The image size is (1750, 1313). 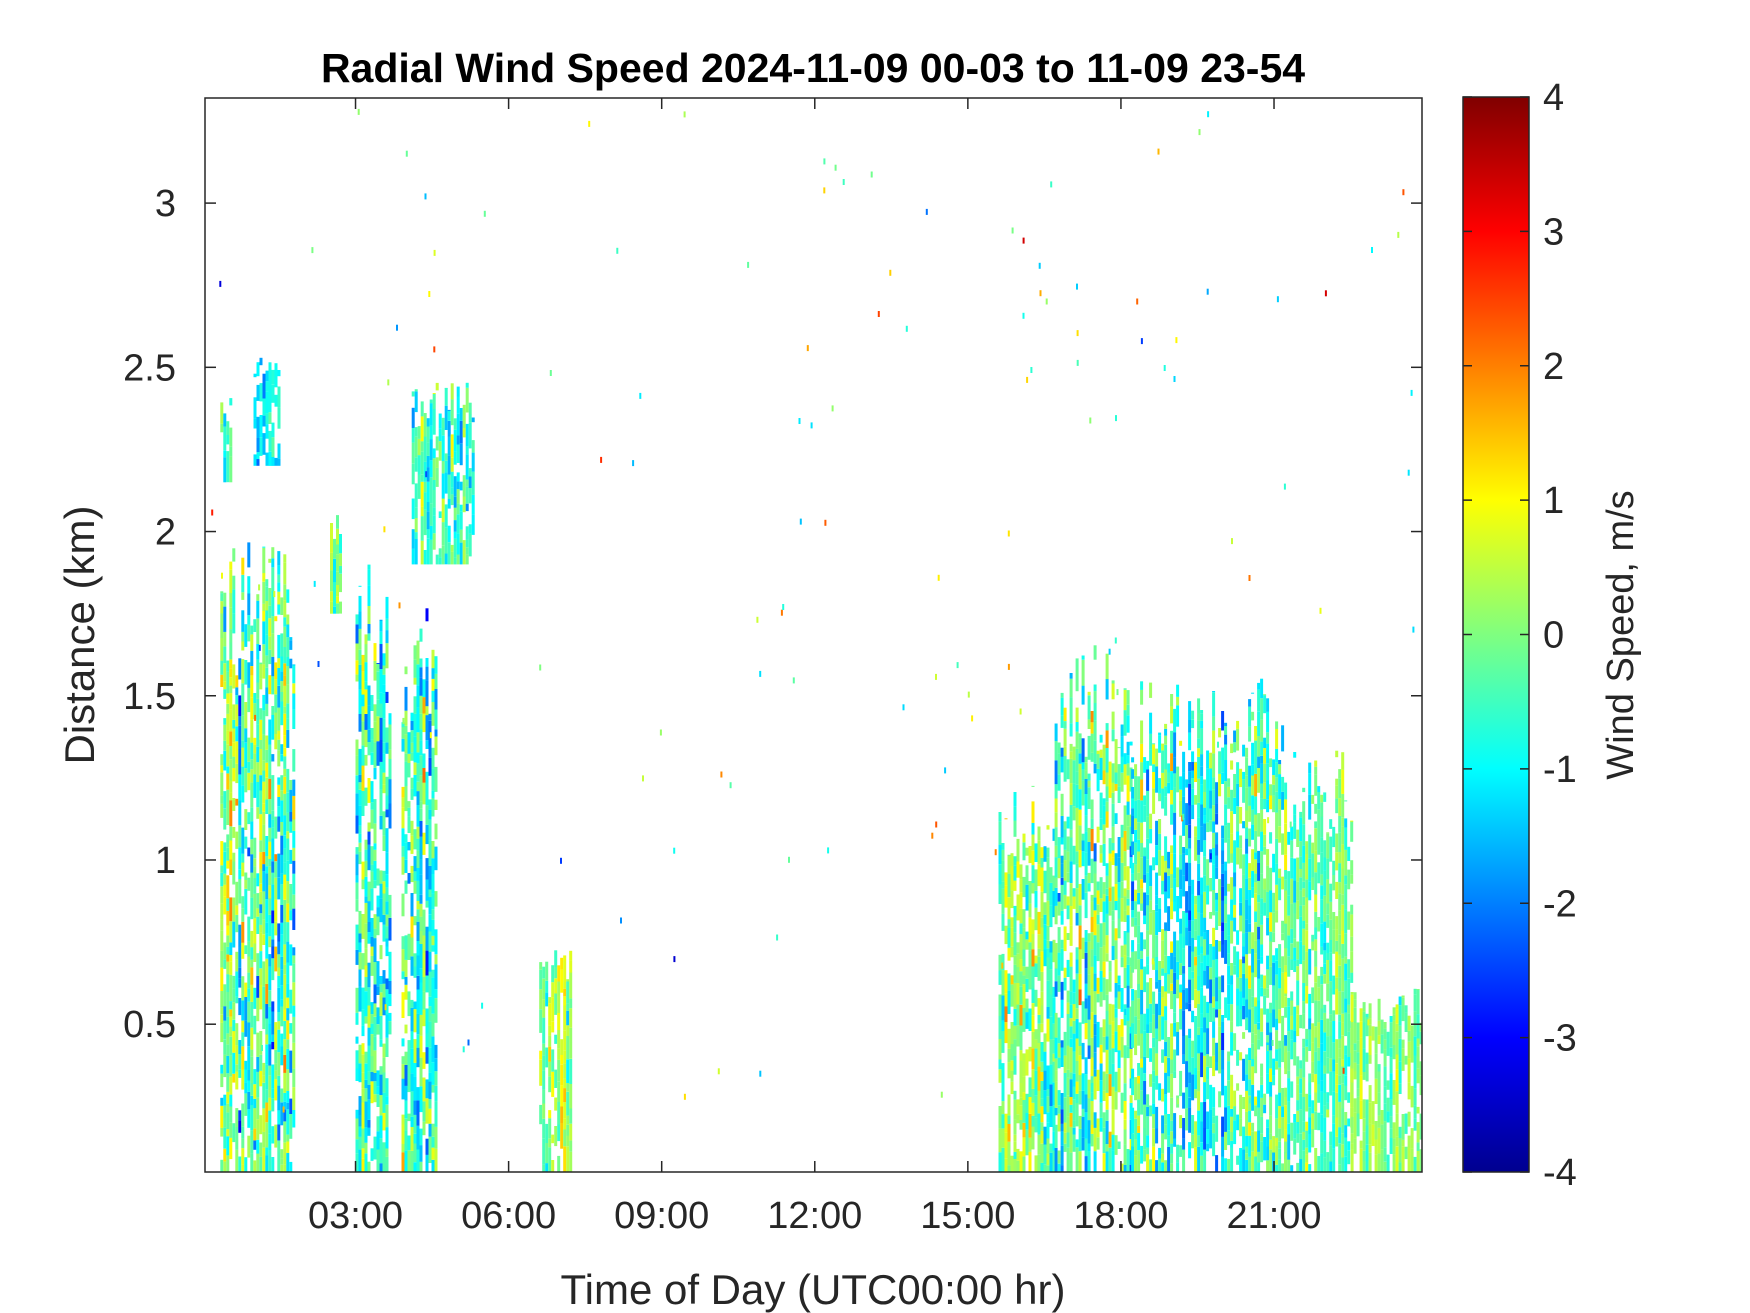 What do you see at coordinates (1553, 501) in the screenshot?
I see `colorbar-tick-label: 1` at bounding box center [1553, 501].